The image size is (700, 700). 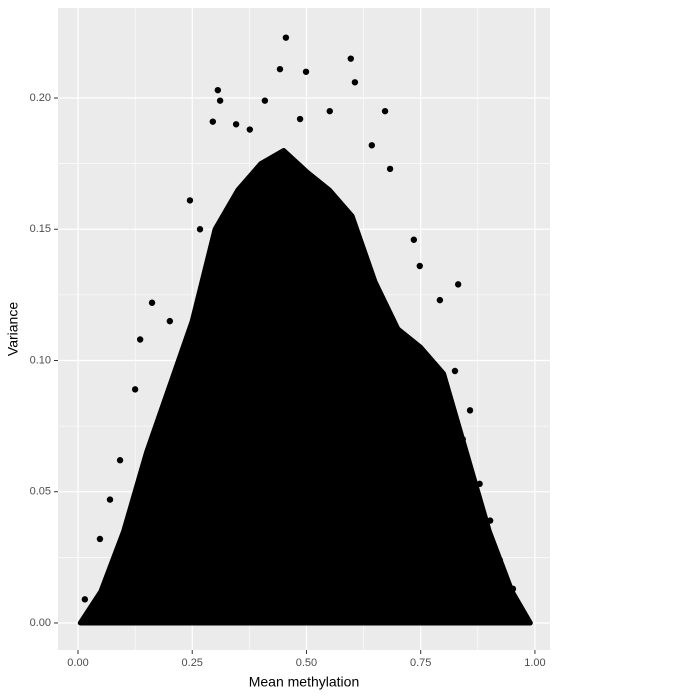 I want to click on y-tick-label: 0.05, so click(x=40, y=492).